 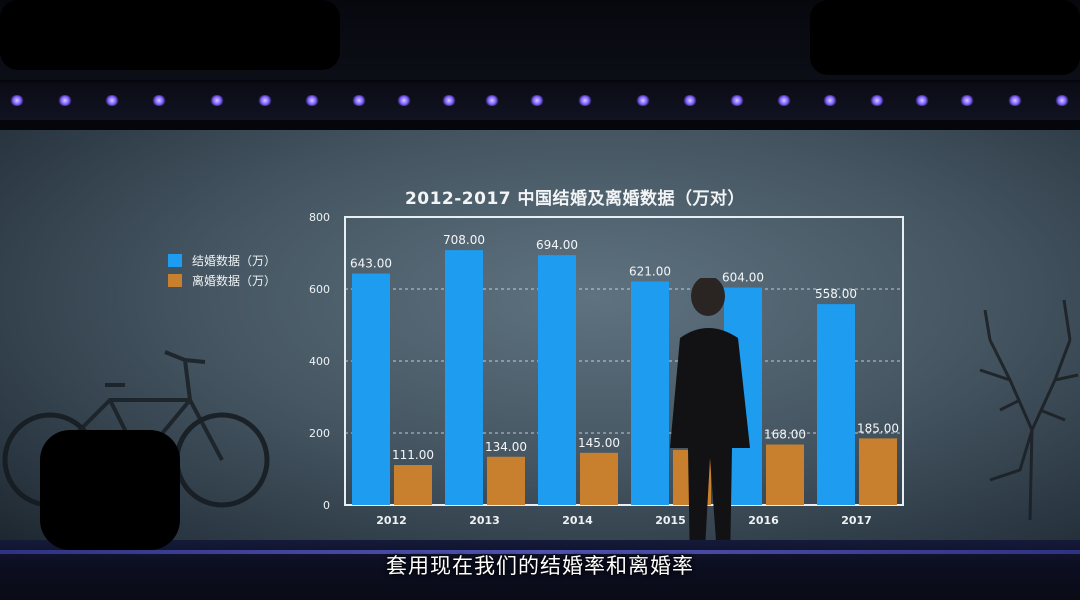 What do you see at coordinates (836, 294) in the screenshot?
I see `data-label-marriage: 558.00` at bounding box center [836, 294].